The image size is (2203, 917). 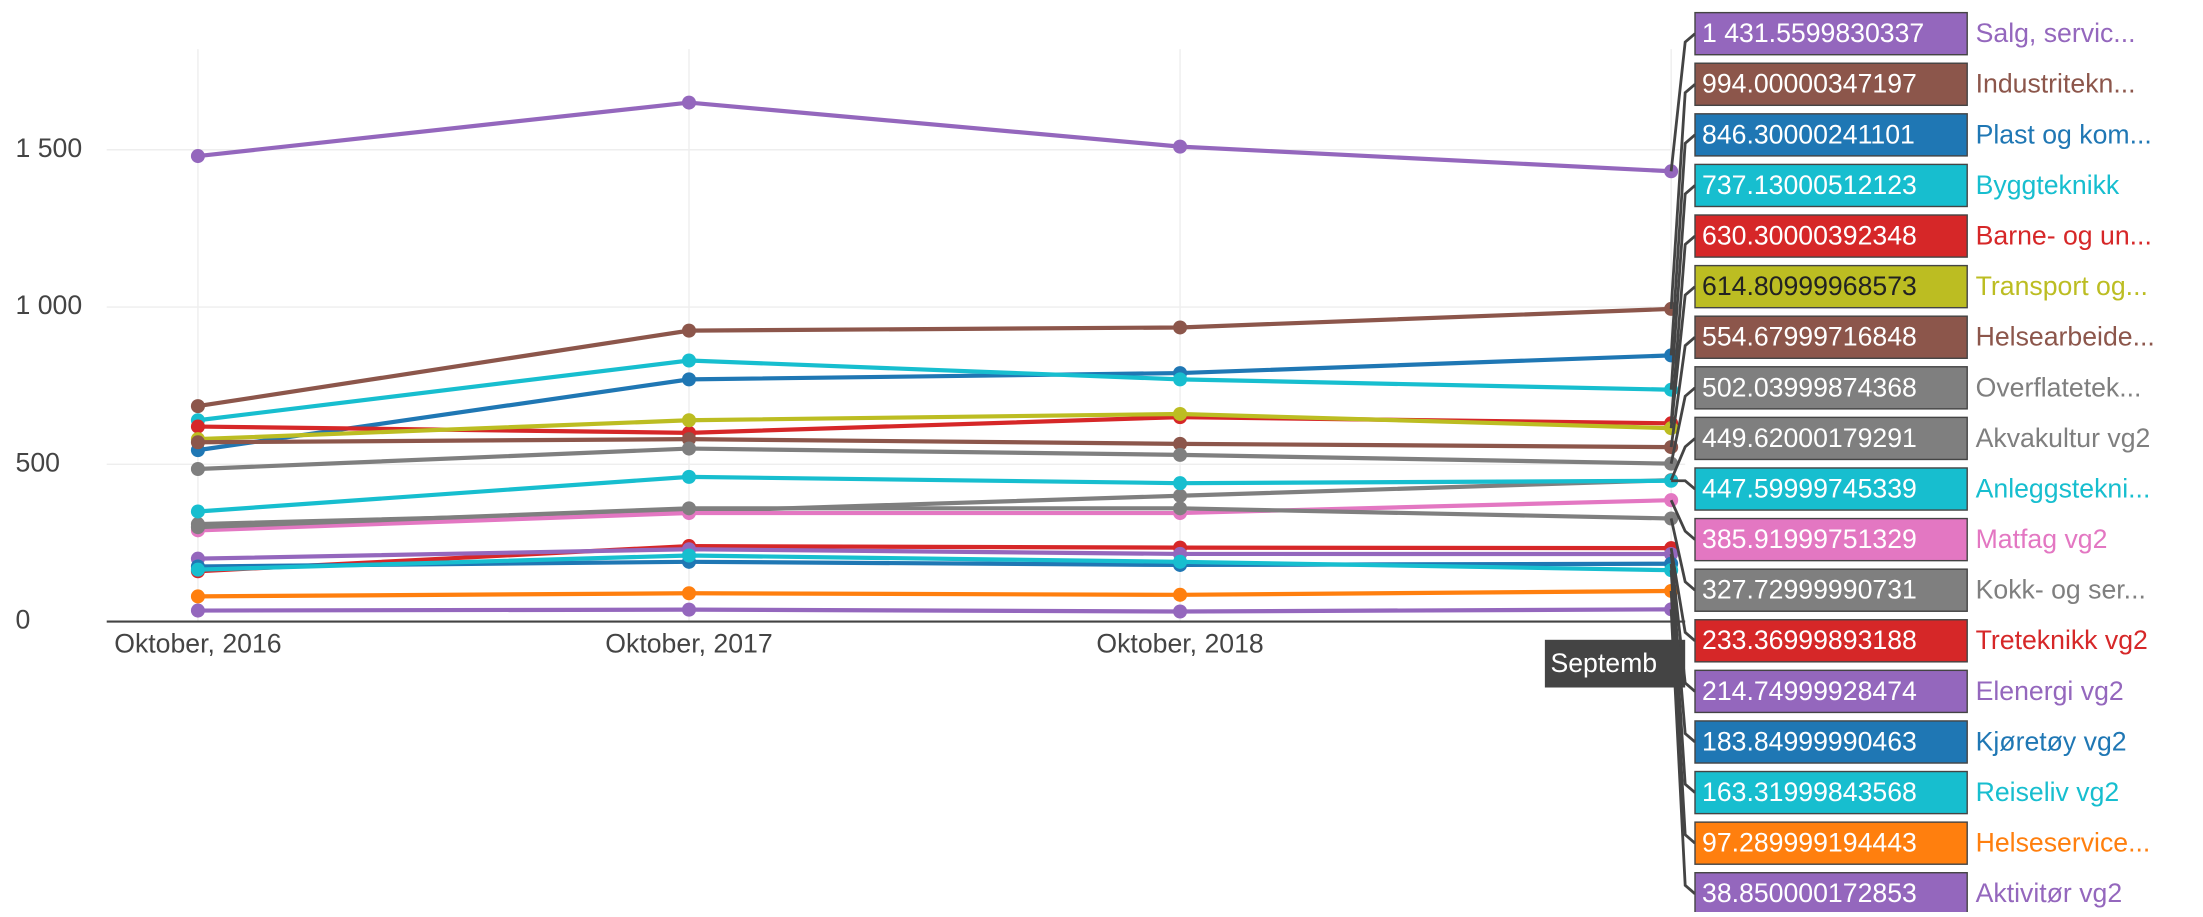 I want to click on hover-value: 233.36999893188, so click(x=1809, y=640).